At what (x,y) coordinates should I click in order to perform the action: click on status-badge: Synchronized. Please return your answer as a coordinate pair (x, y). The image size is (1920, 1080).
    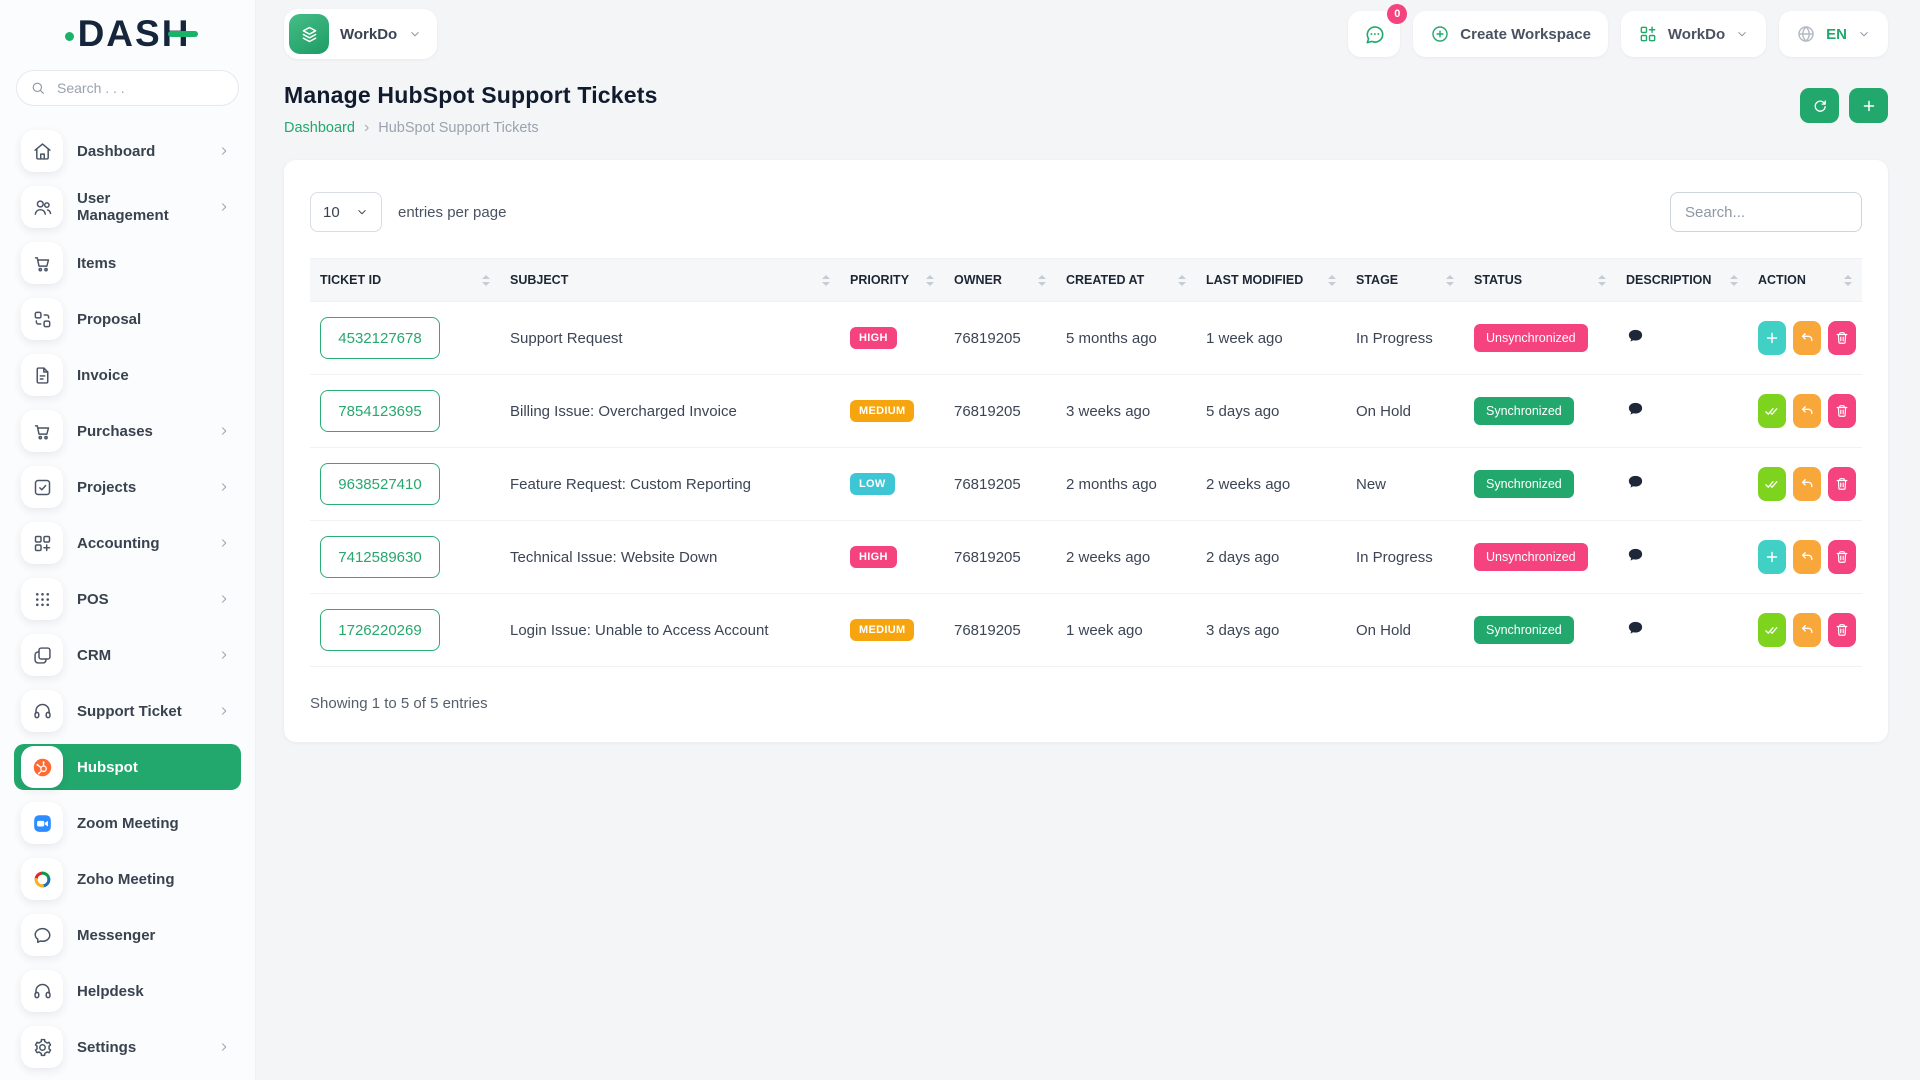
    Looking at the image, I should click on (1524, 630).